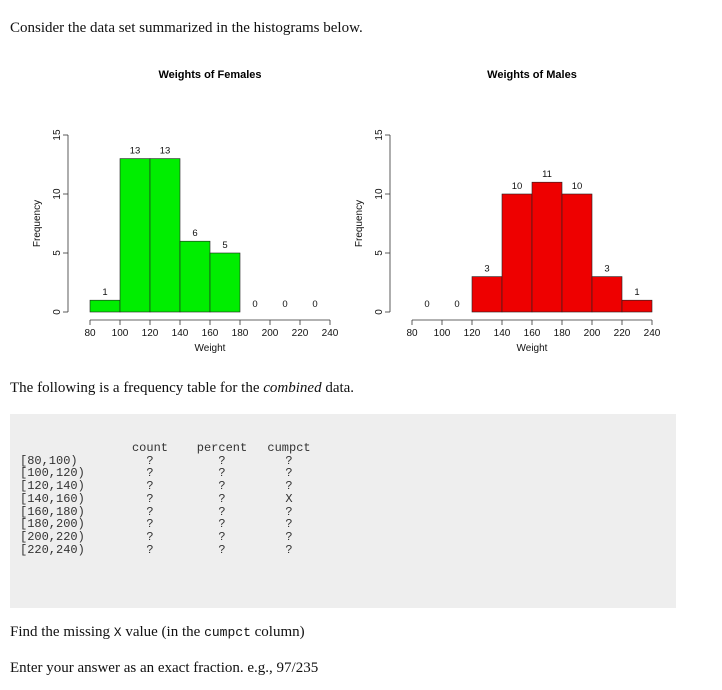 Image resolution: width=722 pixels, height=690 pixels. What do you see at coordinates (289, 448) in the screenshot?
I see `table-header-cumpct: cumpct` at bounding box center [289, 448].